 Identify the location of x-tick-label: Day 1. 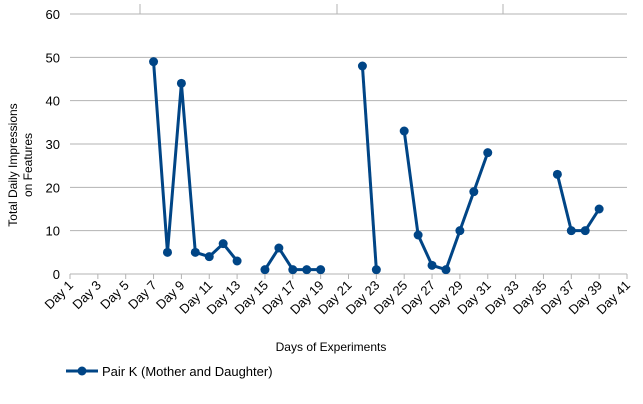
(58, 295).